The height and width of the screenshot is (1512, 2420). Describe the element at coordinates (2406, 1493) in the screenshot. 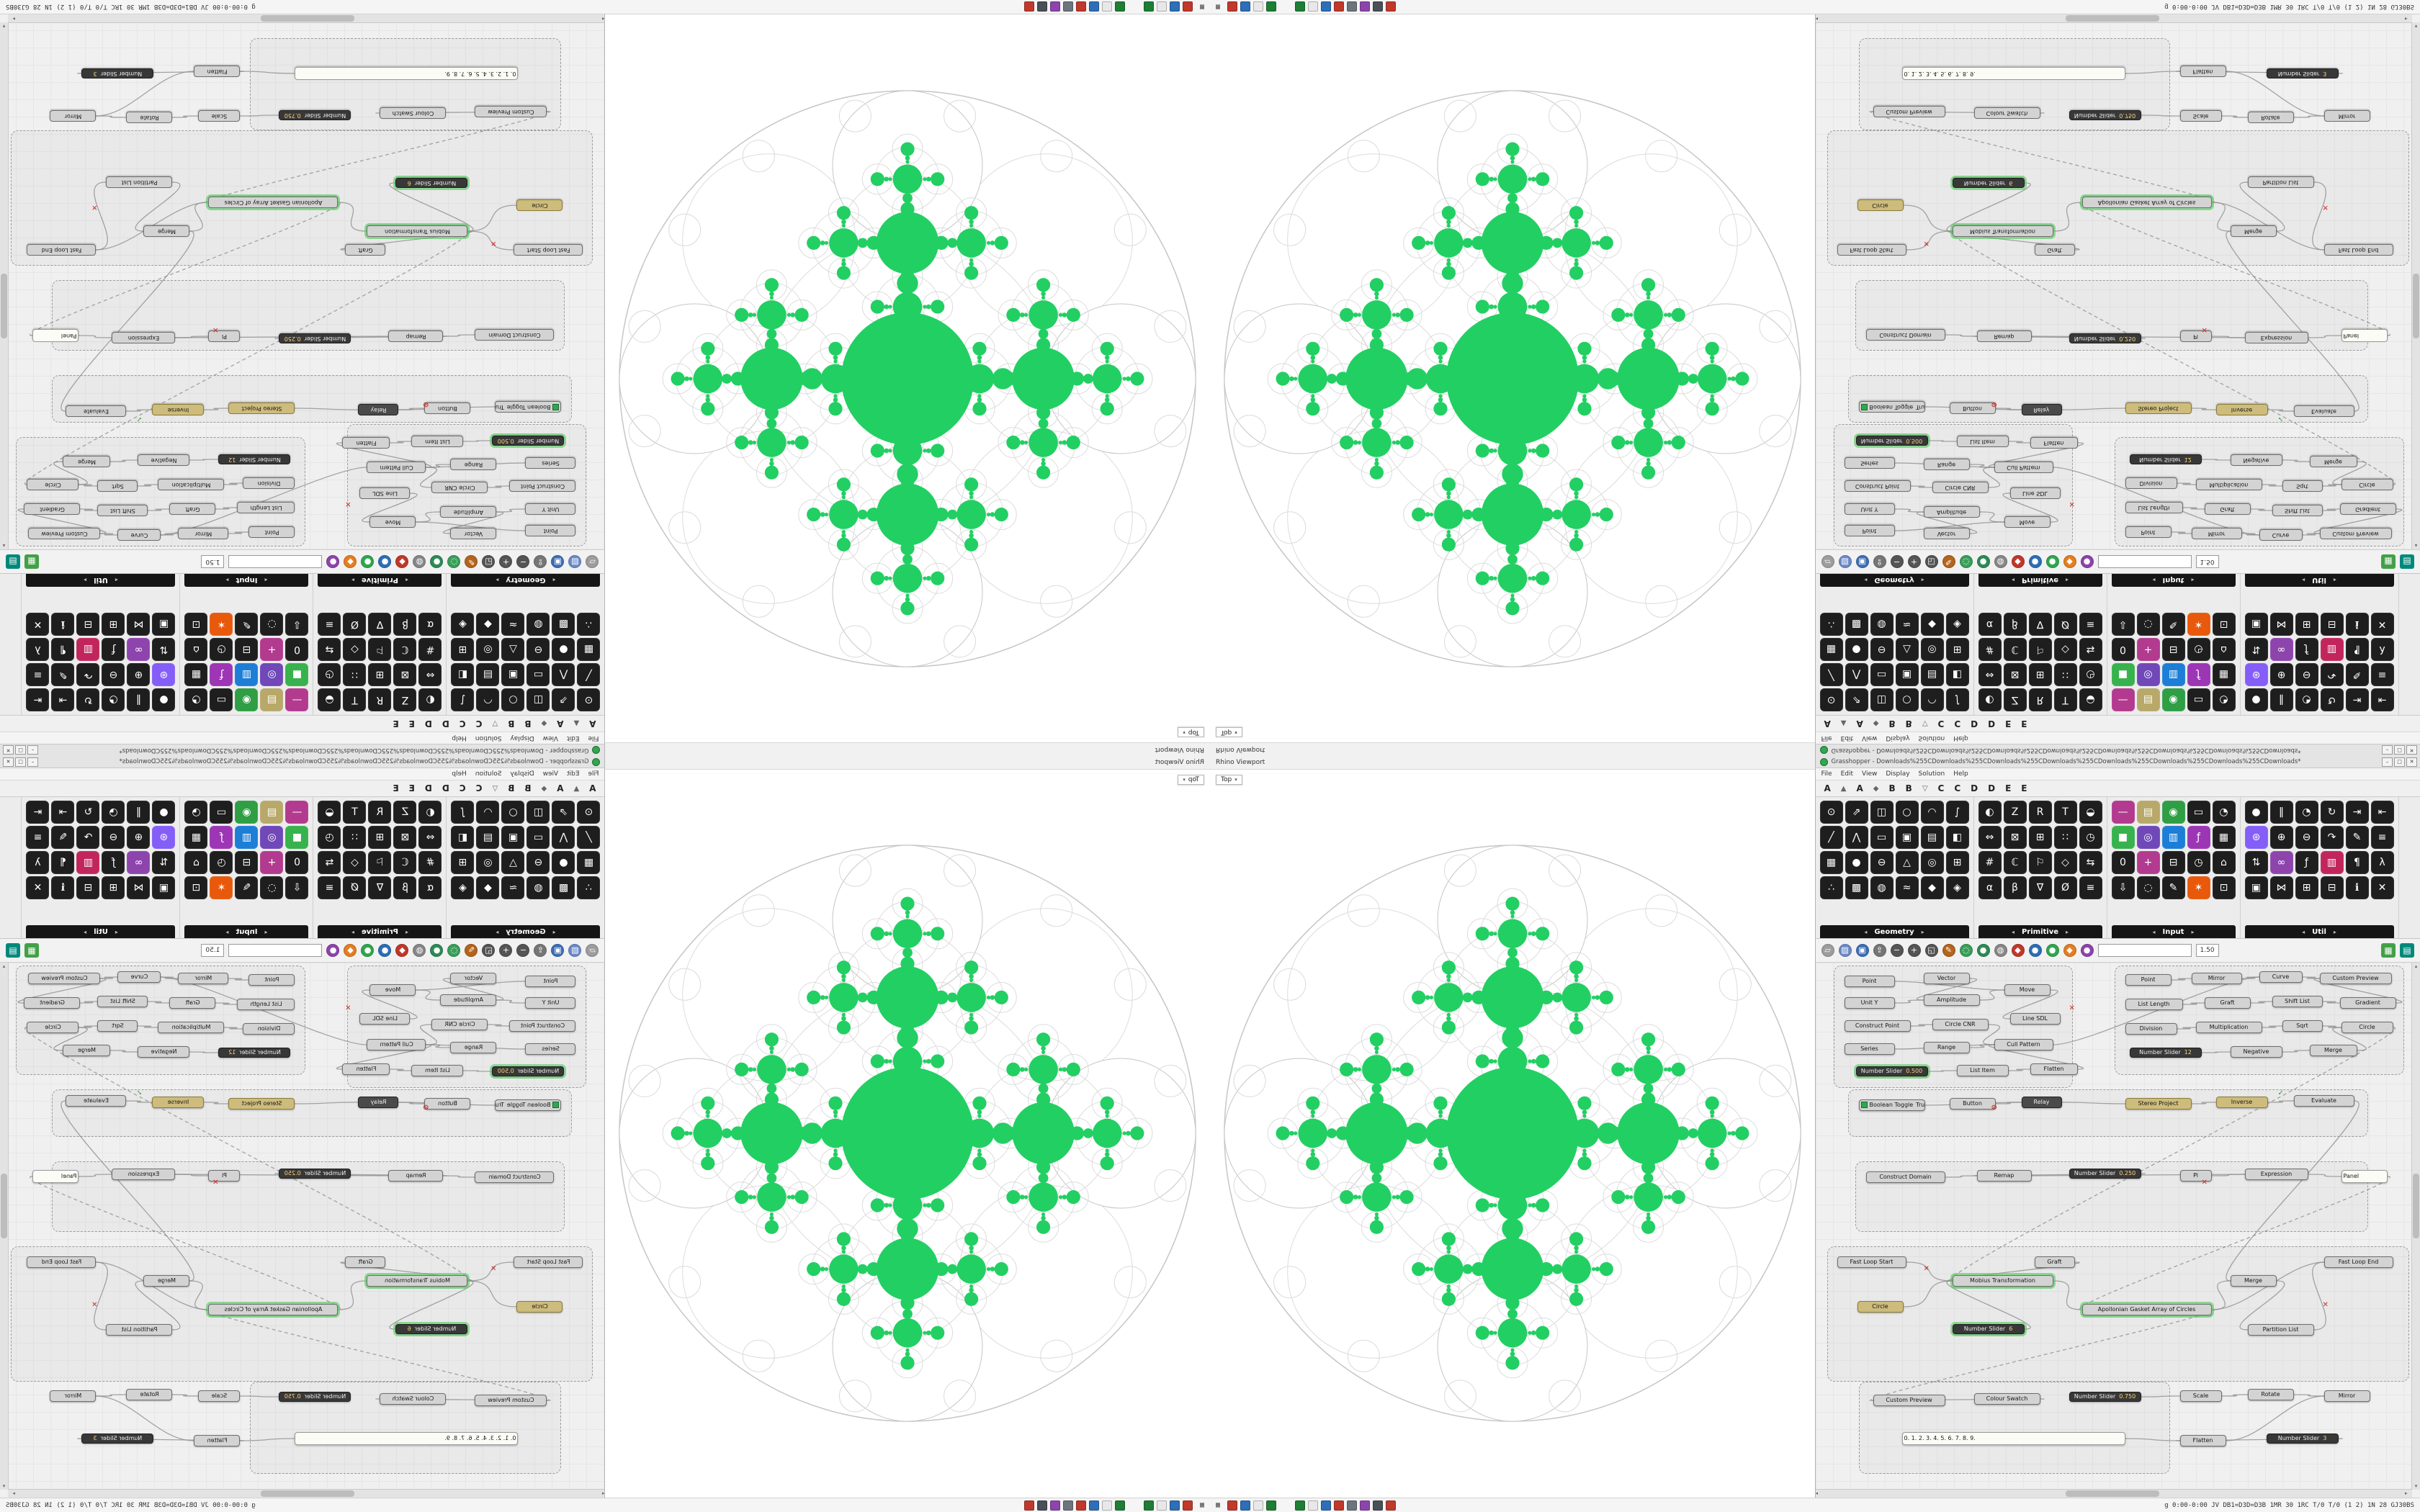

I see `scroll-right-icon: ▸` at that location.